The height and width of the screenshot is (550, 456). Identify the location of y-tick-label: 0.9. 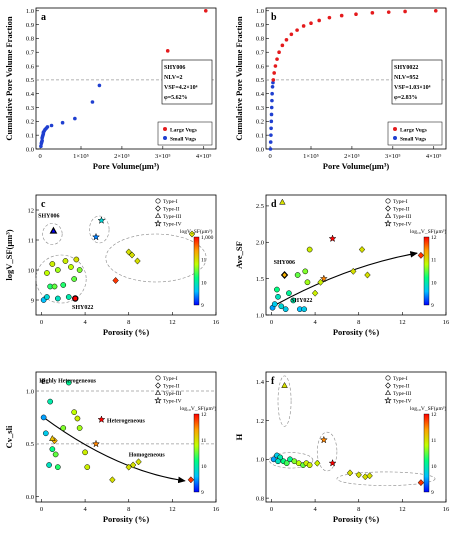
(260, 25).